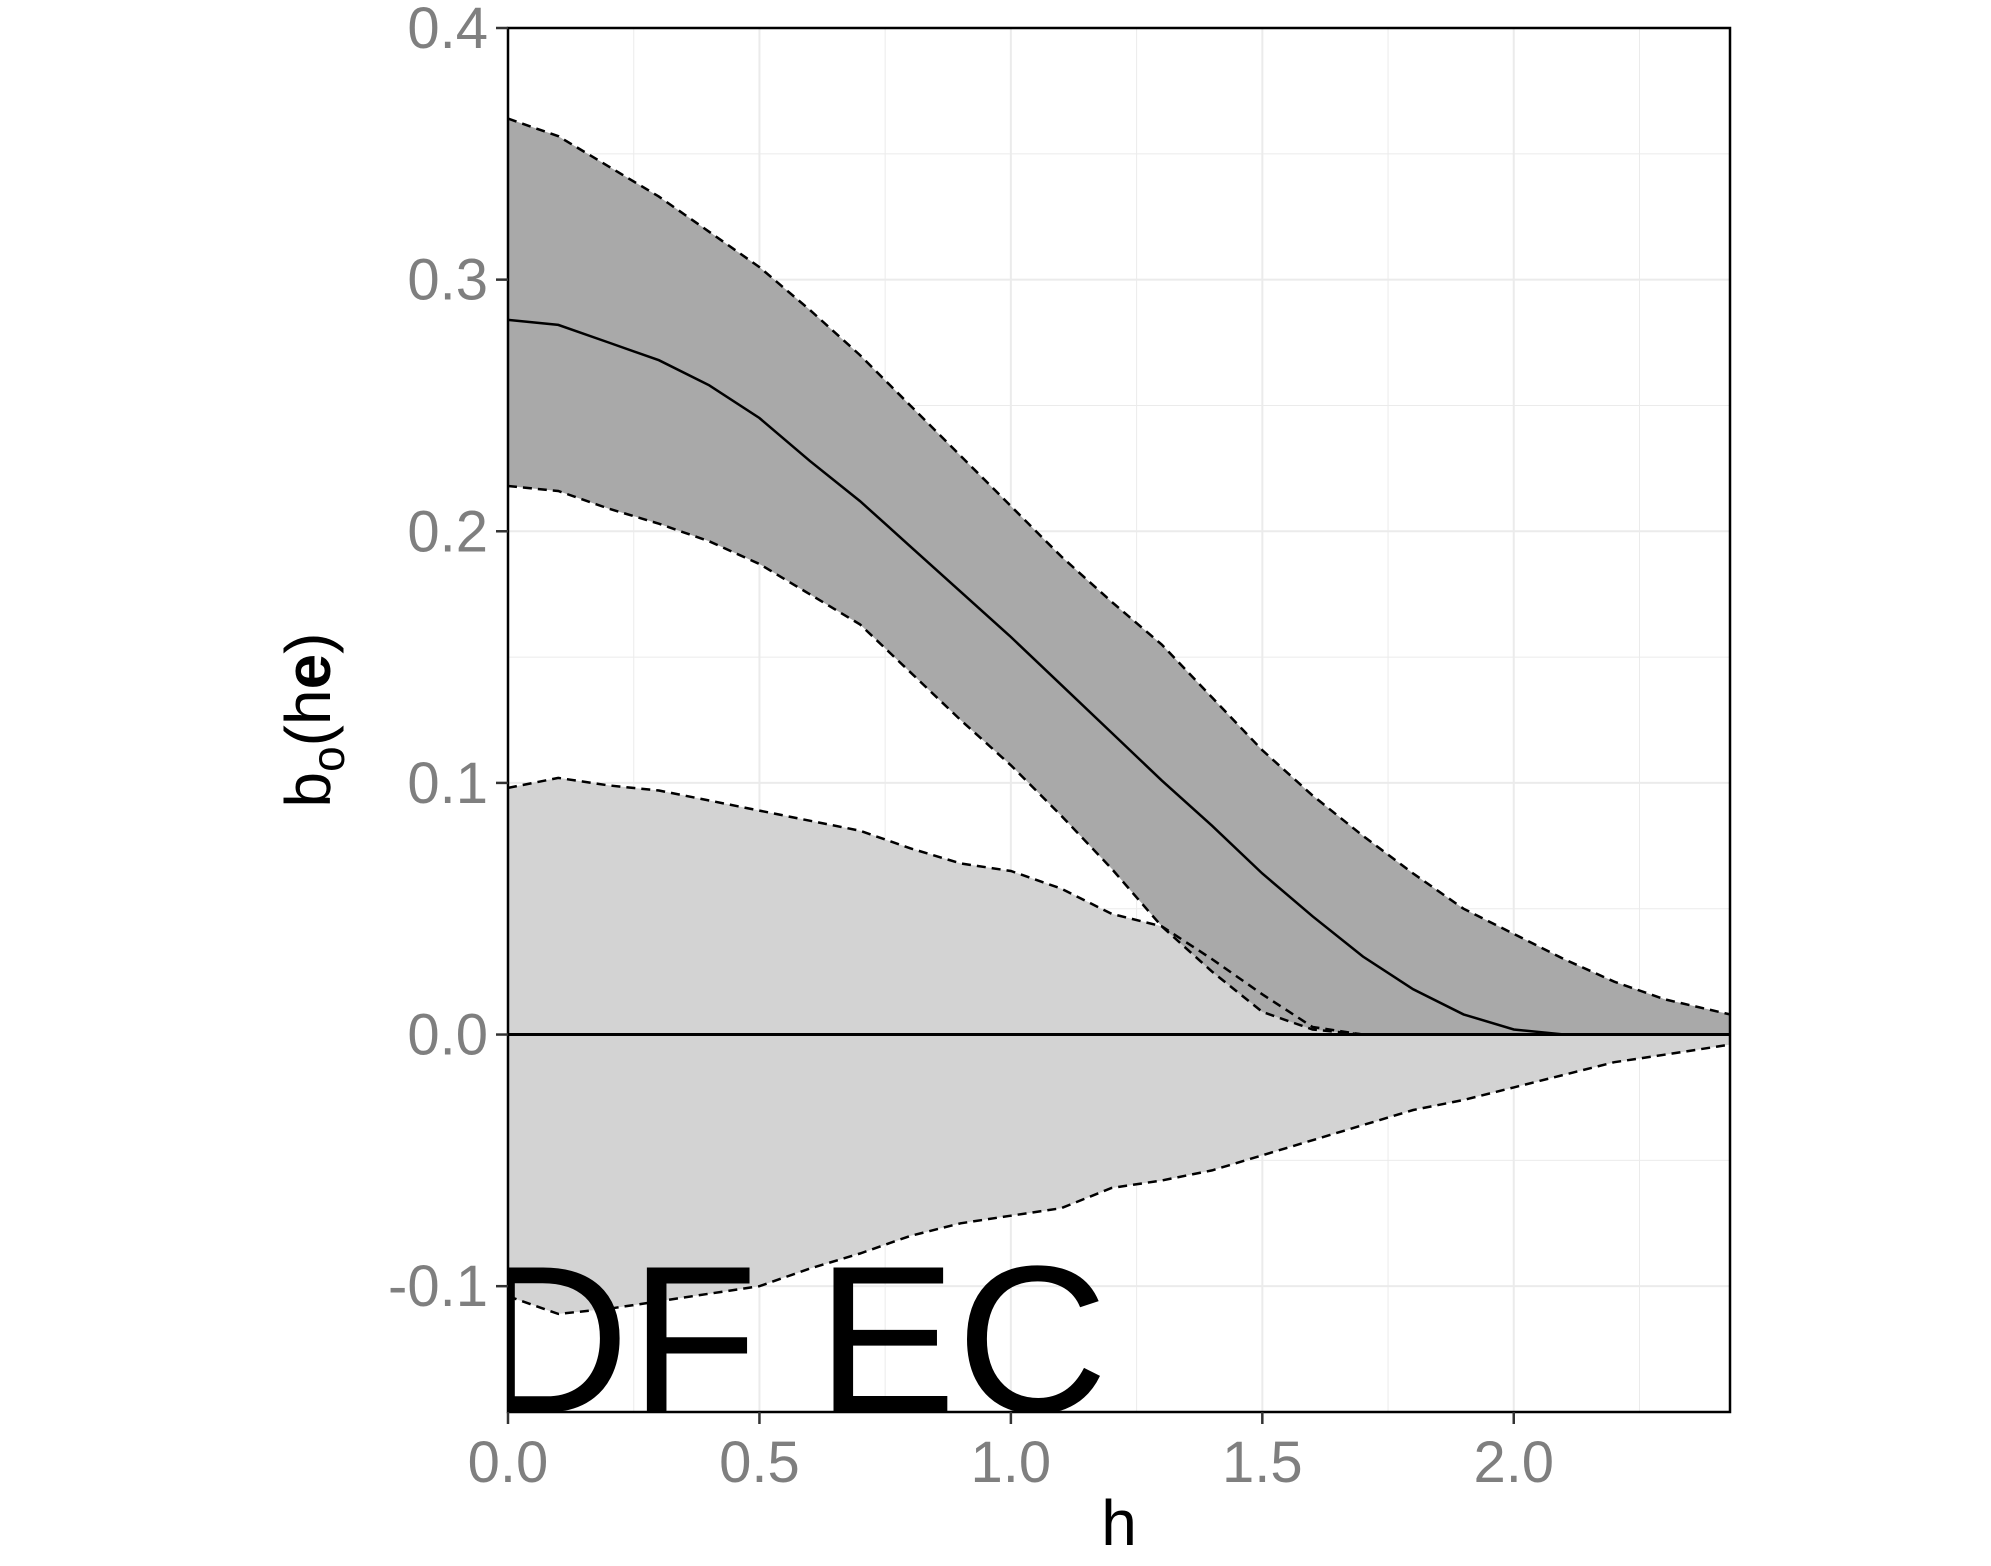 This screenshot has height=1566, width=1991. What do you see at coordinates (447, 531) in the screenshot?
I see `y-tick-label: 0.2` at bounding box center [447, 531].